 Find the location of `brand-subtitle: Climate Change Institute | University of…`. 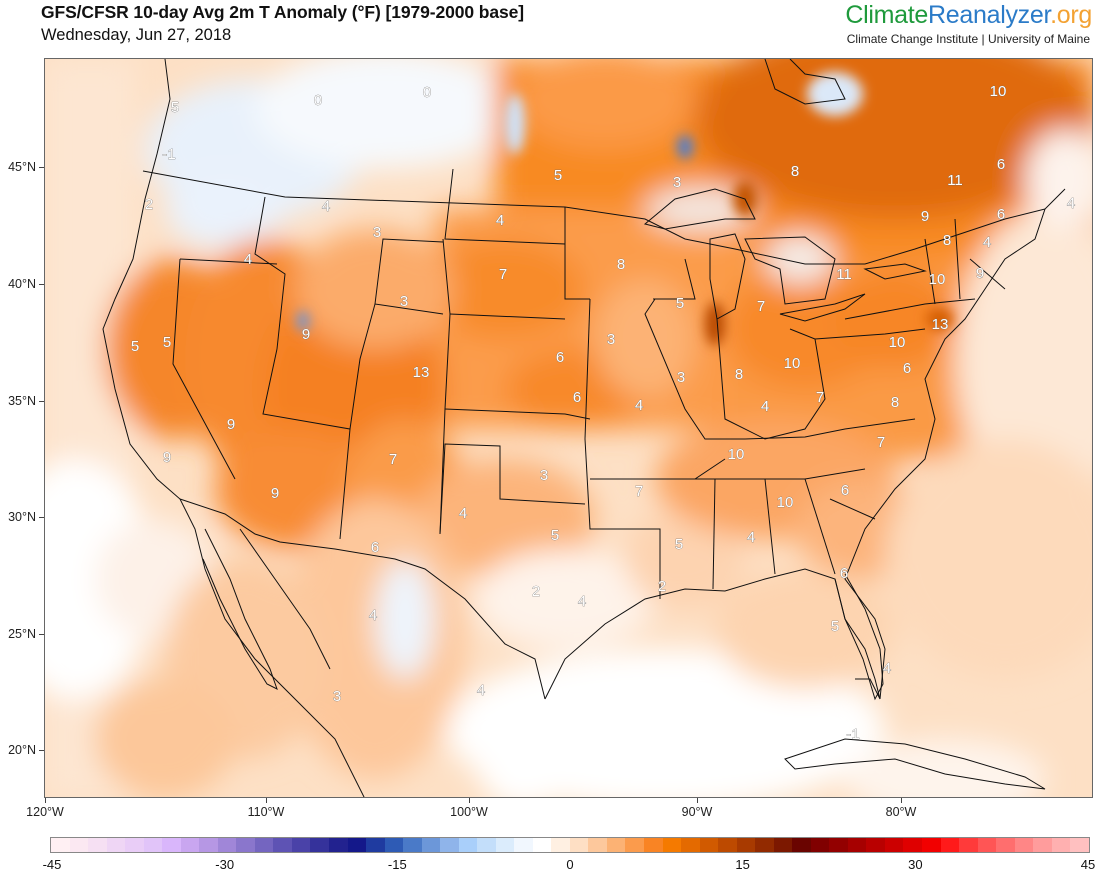

brand-subtitle: Climate Change Institute | University of… is located at coordinates (968, 39).